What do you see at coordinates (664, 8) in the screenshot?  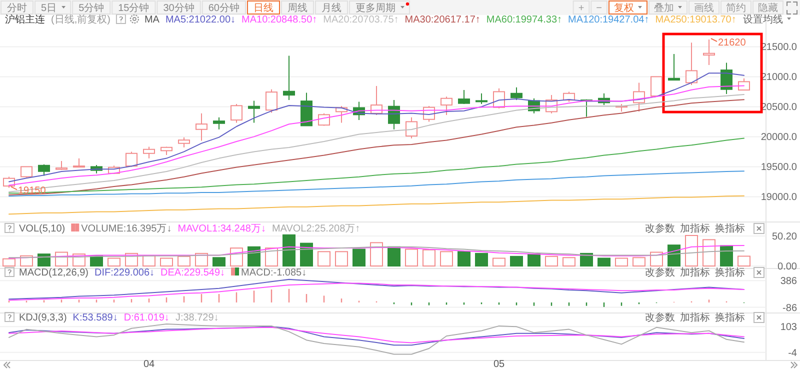 I see `text: 叠加` at bounding box center [664, 8].